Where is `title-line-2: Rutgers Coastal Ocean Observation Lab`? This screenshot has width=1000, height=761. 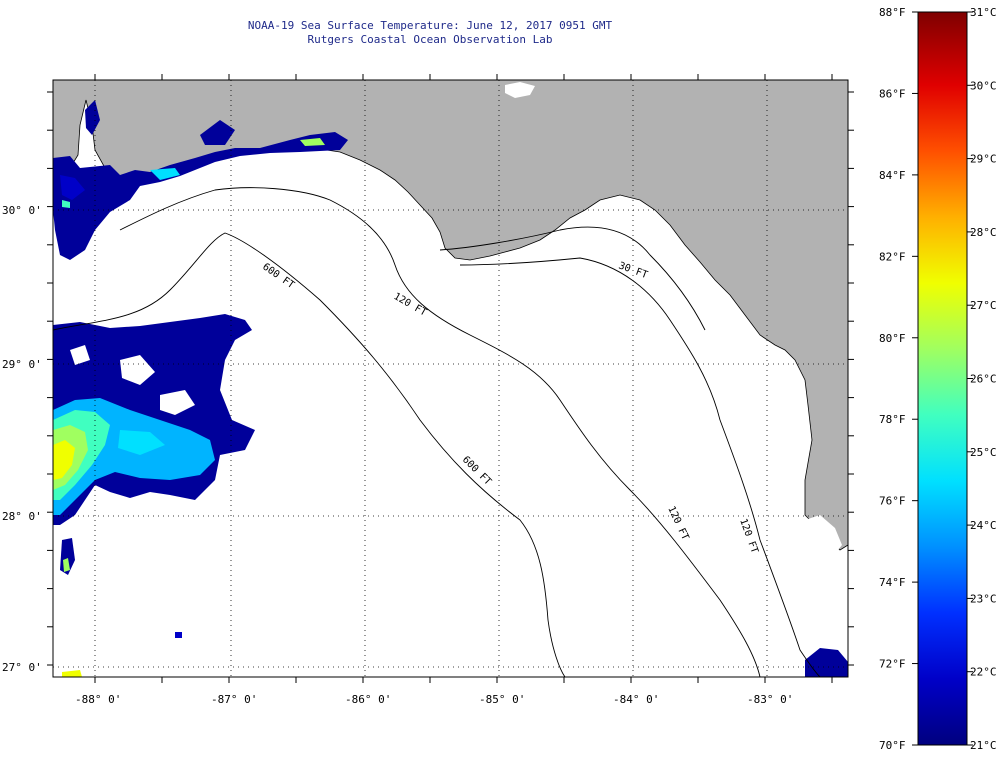 title-line-2: Rutgers Coastal Ocean Observation Lab is located at coordinates (430, 39).